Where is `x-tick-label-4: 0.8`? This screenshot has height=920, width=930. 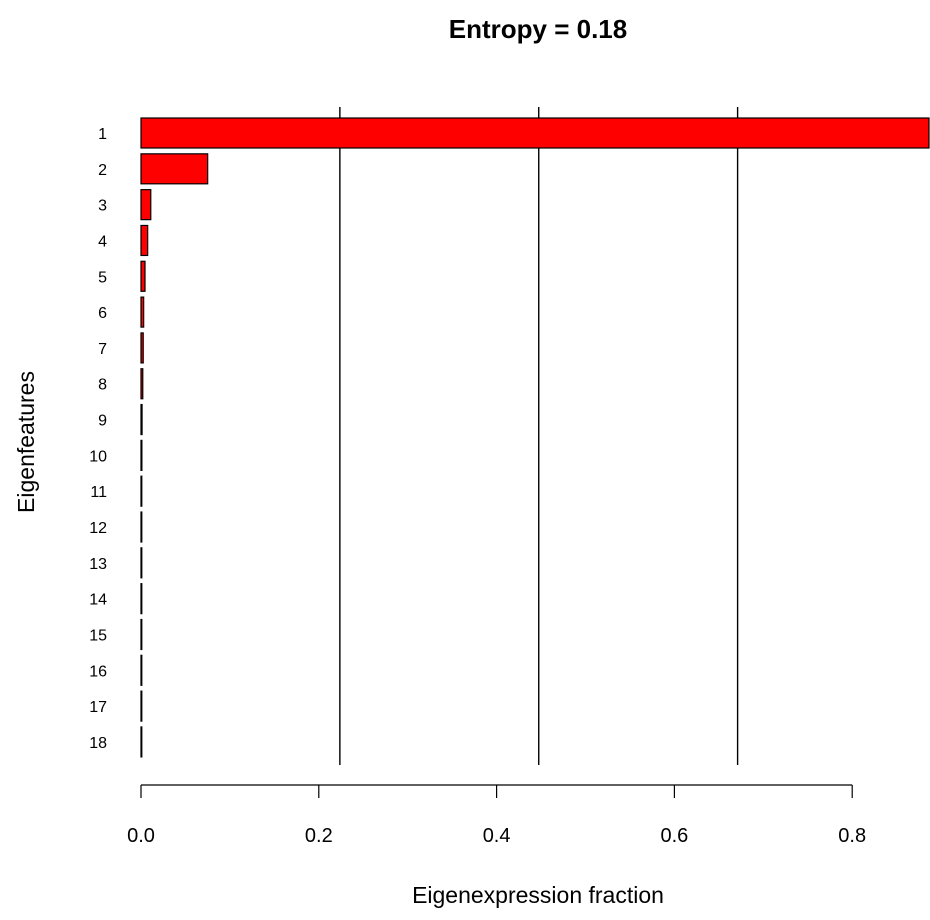
x-tick-label-4: 0.8 is located at coordinates (852, 836).